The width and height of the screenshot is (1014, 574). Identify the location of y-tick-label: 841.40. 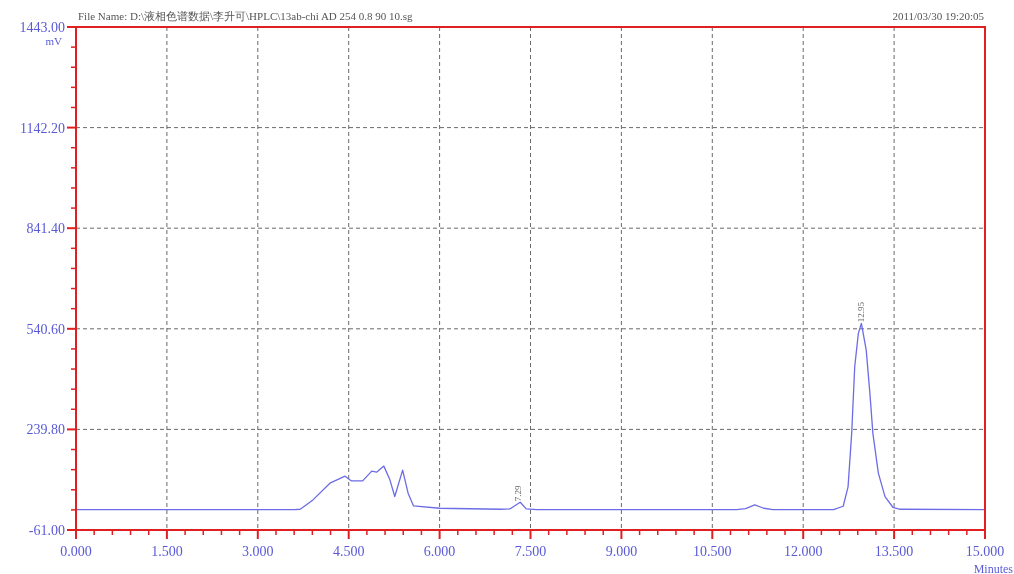
(45, 229).